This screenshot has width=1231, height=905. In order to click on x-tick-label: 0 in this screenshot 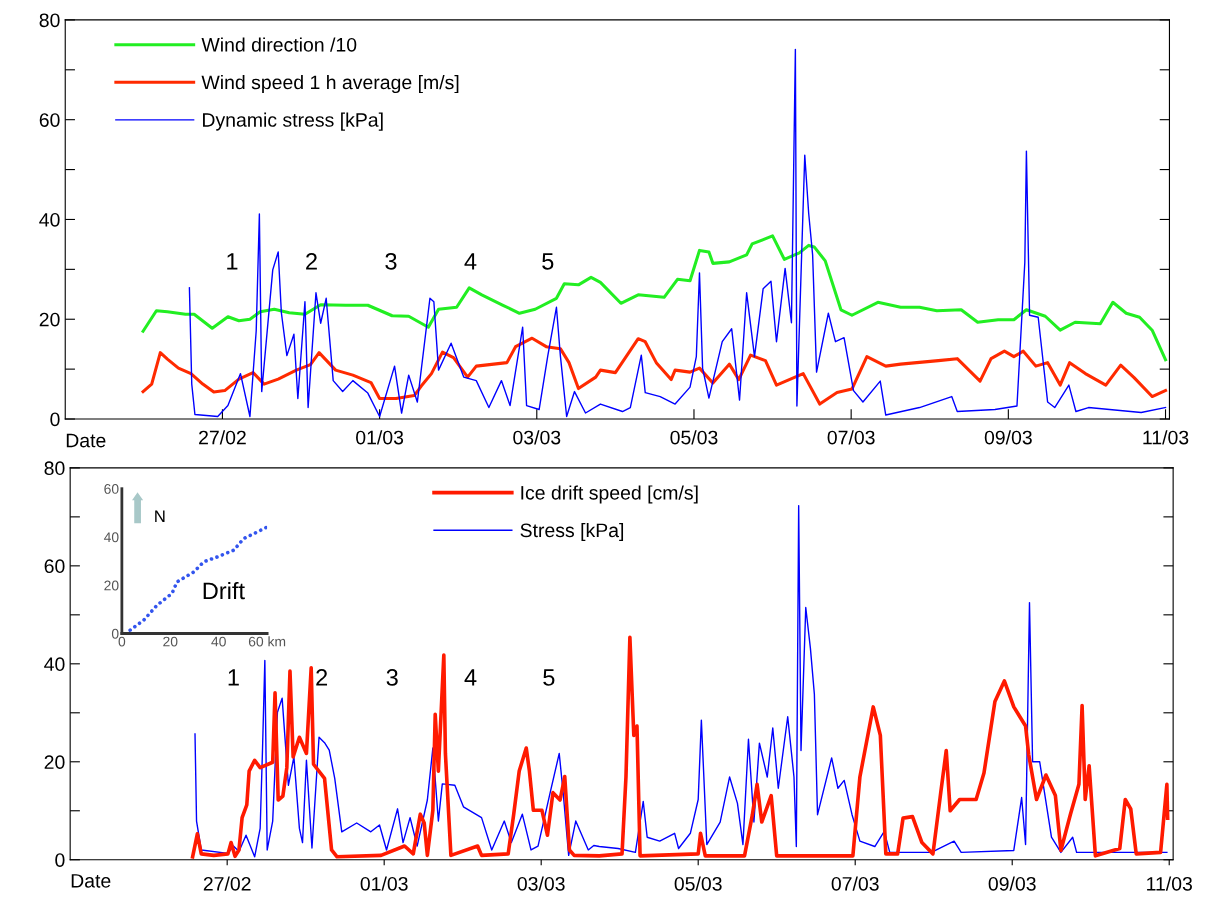, I will do `click(122, 641)`.